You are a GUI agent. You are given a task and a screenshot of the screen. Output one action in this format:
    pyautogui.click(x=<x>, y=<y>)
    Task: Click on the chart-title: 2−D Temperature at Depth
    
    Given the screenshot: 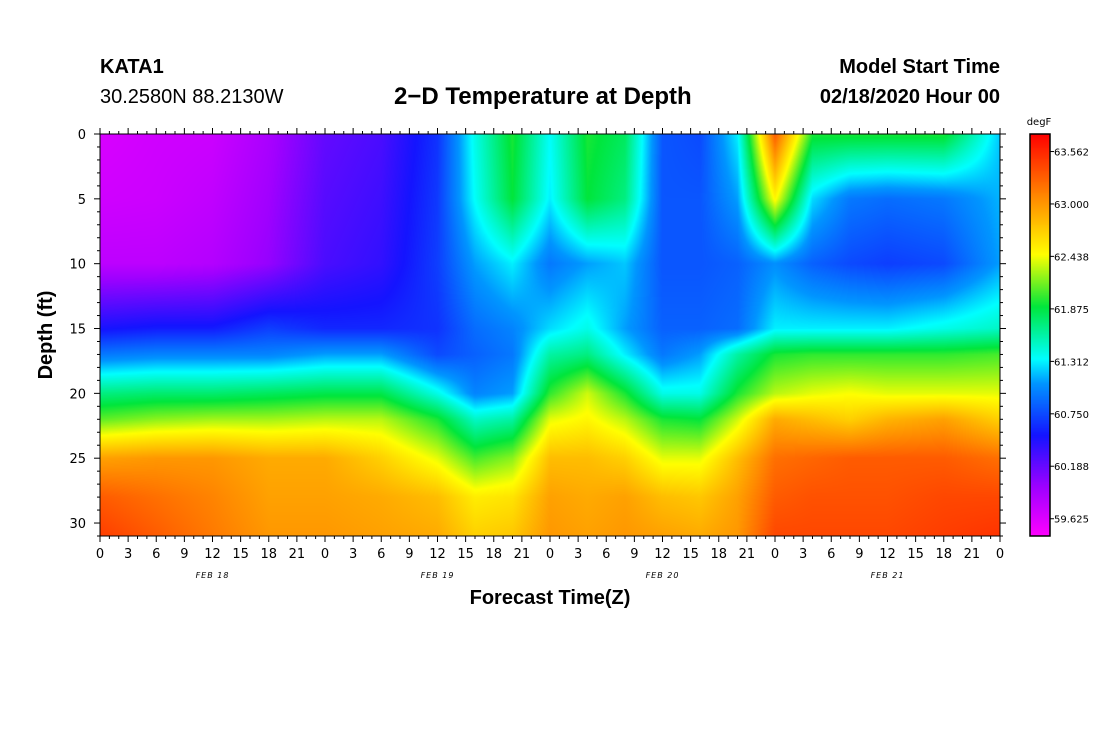 What is the action you would take?
    pyautogui.click(x=543, y=96)
    